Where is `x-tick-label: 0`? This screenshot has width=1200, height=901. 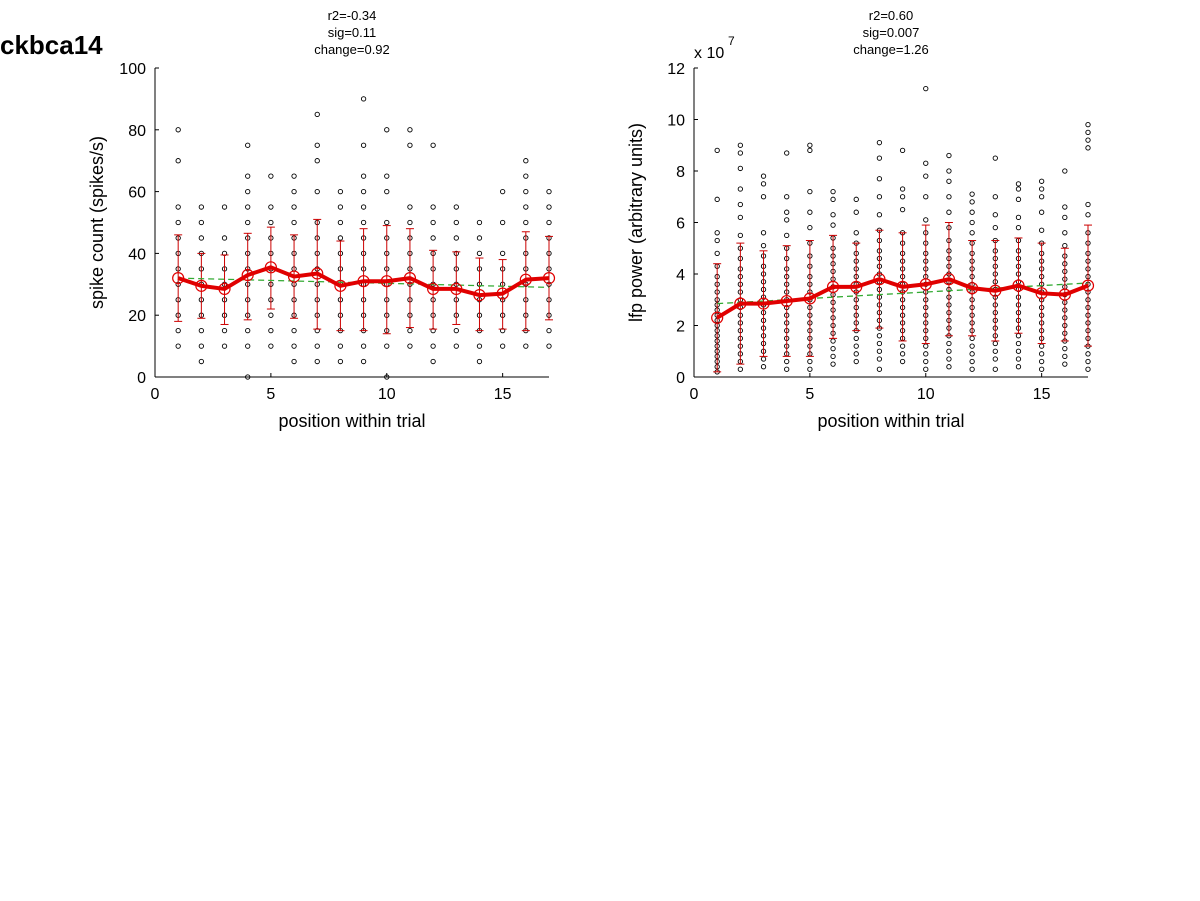
x-tick-label: 0 is located at coordinates (155, 394).